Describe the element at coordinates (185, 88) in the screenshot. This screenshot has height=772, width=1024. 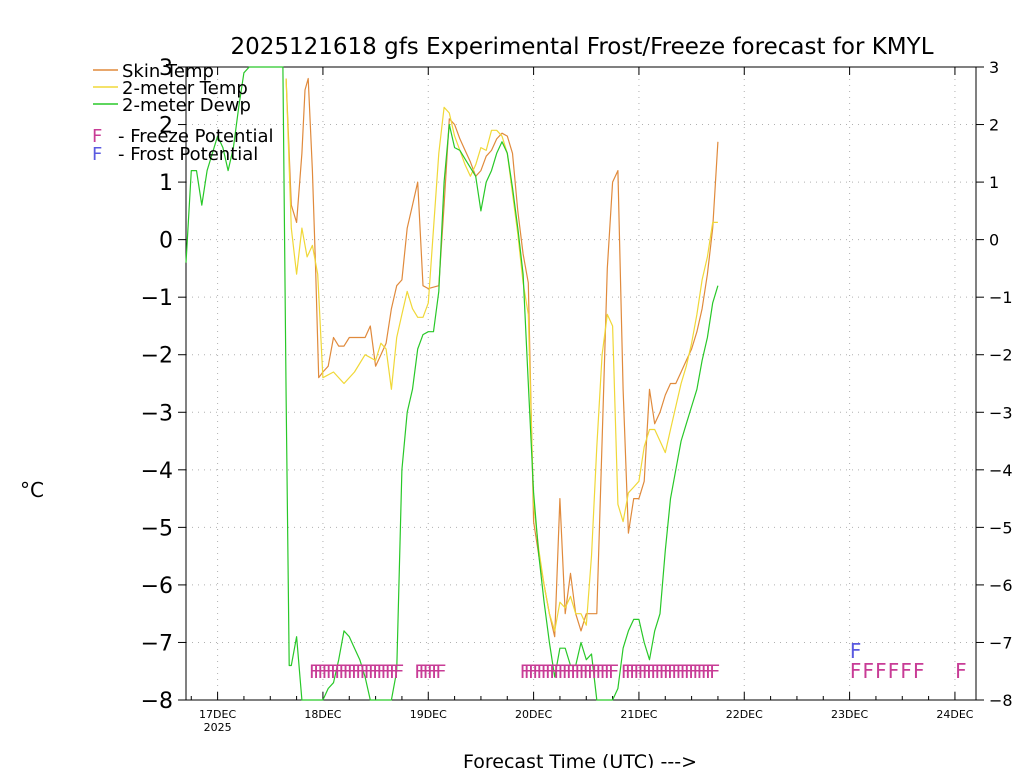
I see `legend-label: 2-meter Temp` at that location.